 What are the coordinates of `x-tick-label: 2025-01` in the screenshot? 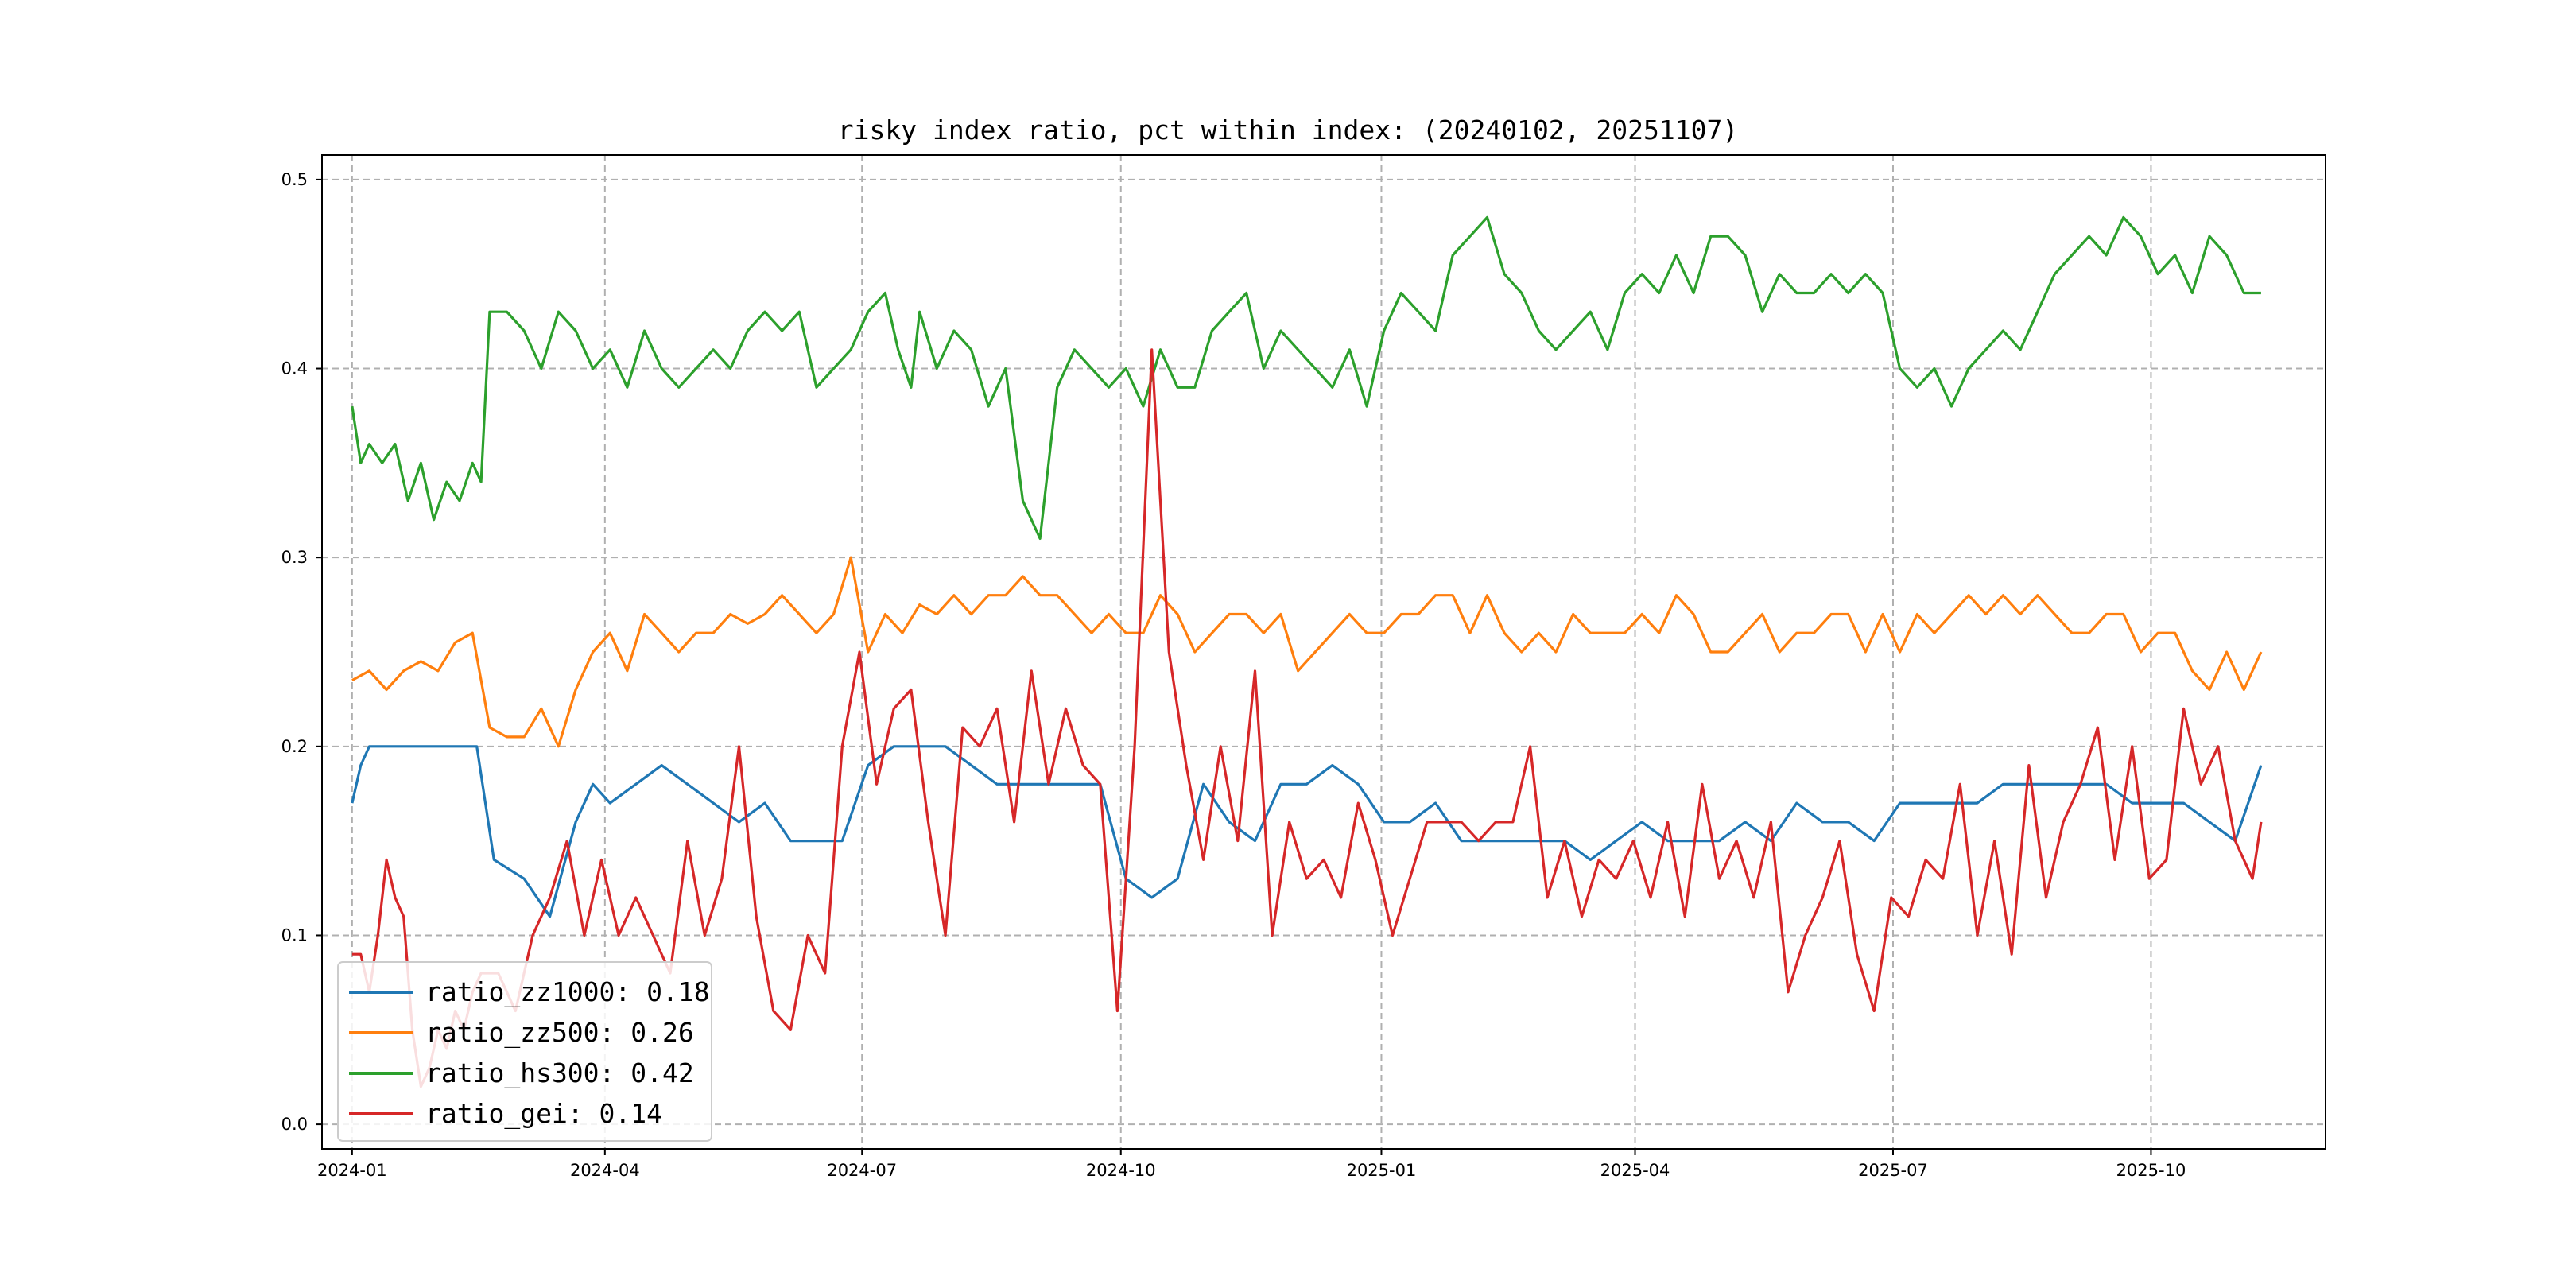 It's located at (1382, 1170).